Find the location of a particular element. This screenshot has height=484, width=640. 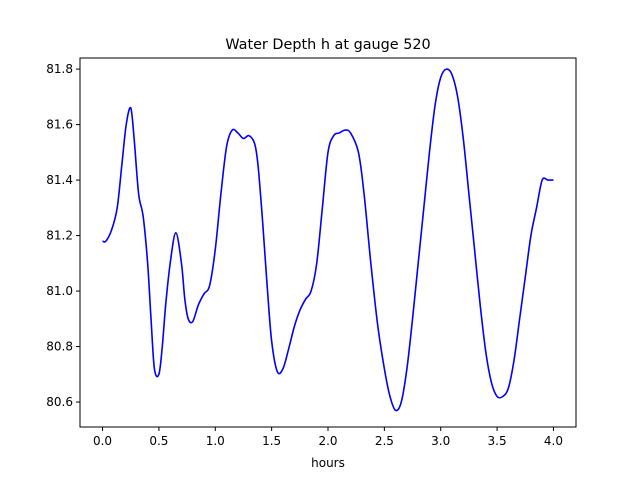

y-tick-label: 81.4 is located at coordinates (59, 180).